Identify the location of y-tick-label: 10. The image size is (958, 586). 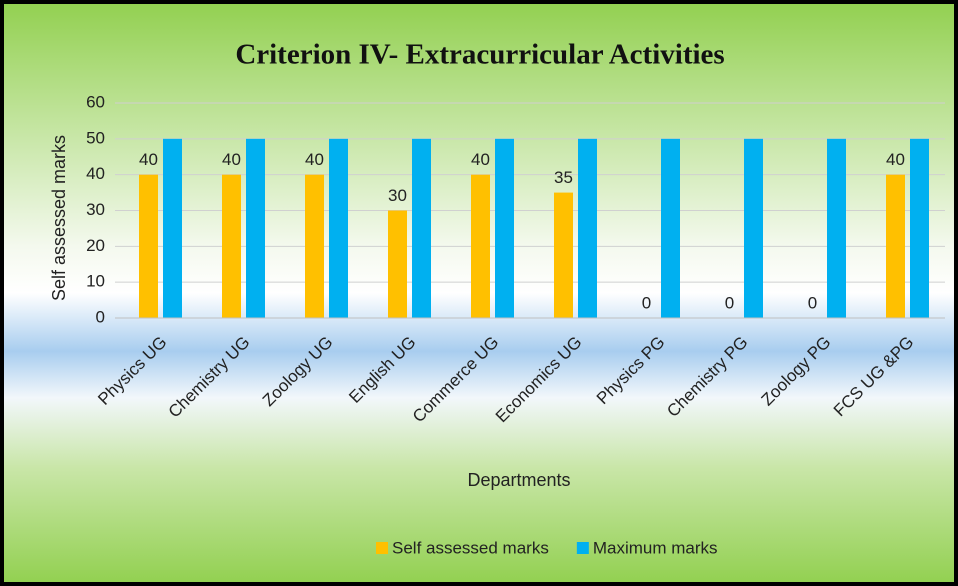
(95, 281).